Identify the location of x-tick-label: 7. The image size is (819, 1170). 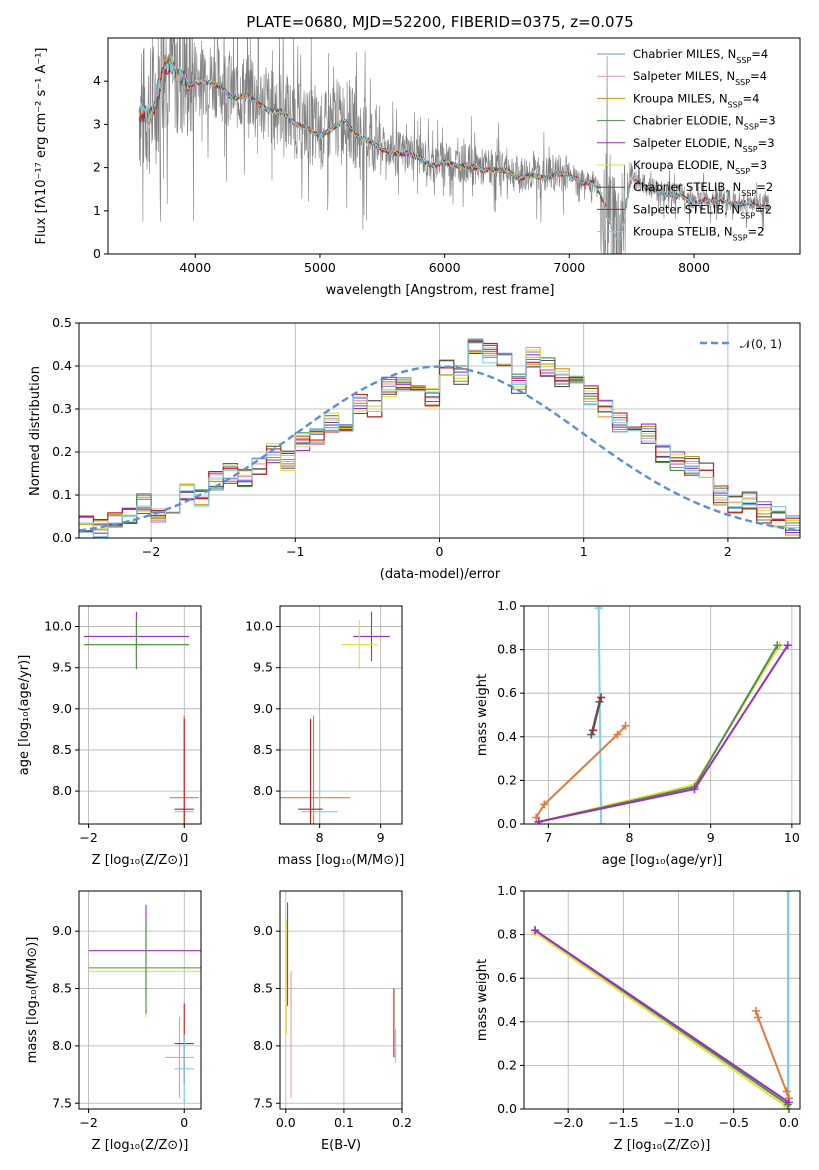
(548, 837).